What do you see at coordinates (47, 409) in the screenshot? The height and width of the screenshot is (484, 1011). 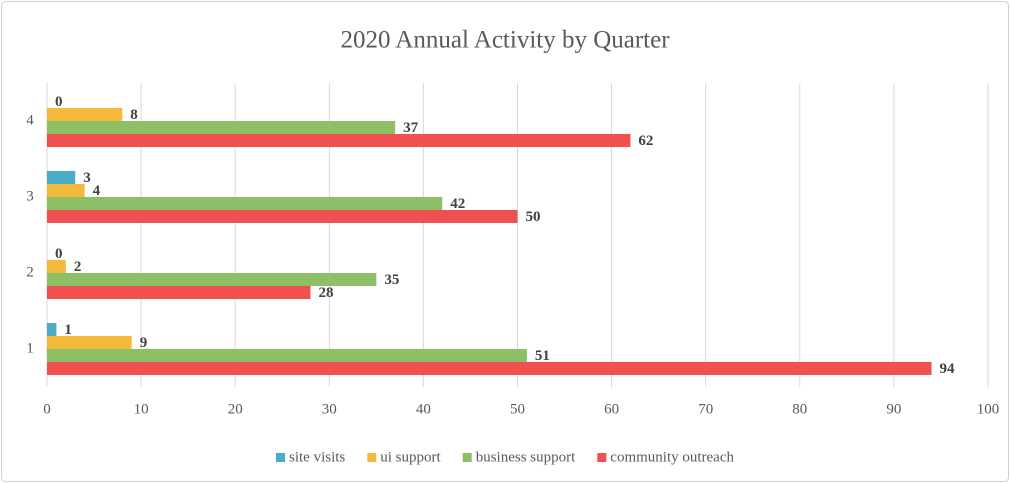 I see `x-tick-label: 0` at bounding box center [47, 409].